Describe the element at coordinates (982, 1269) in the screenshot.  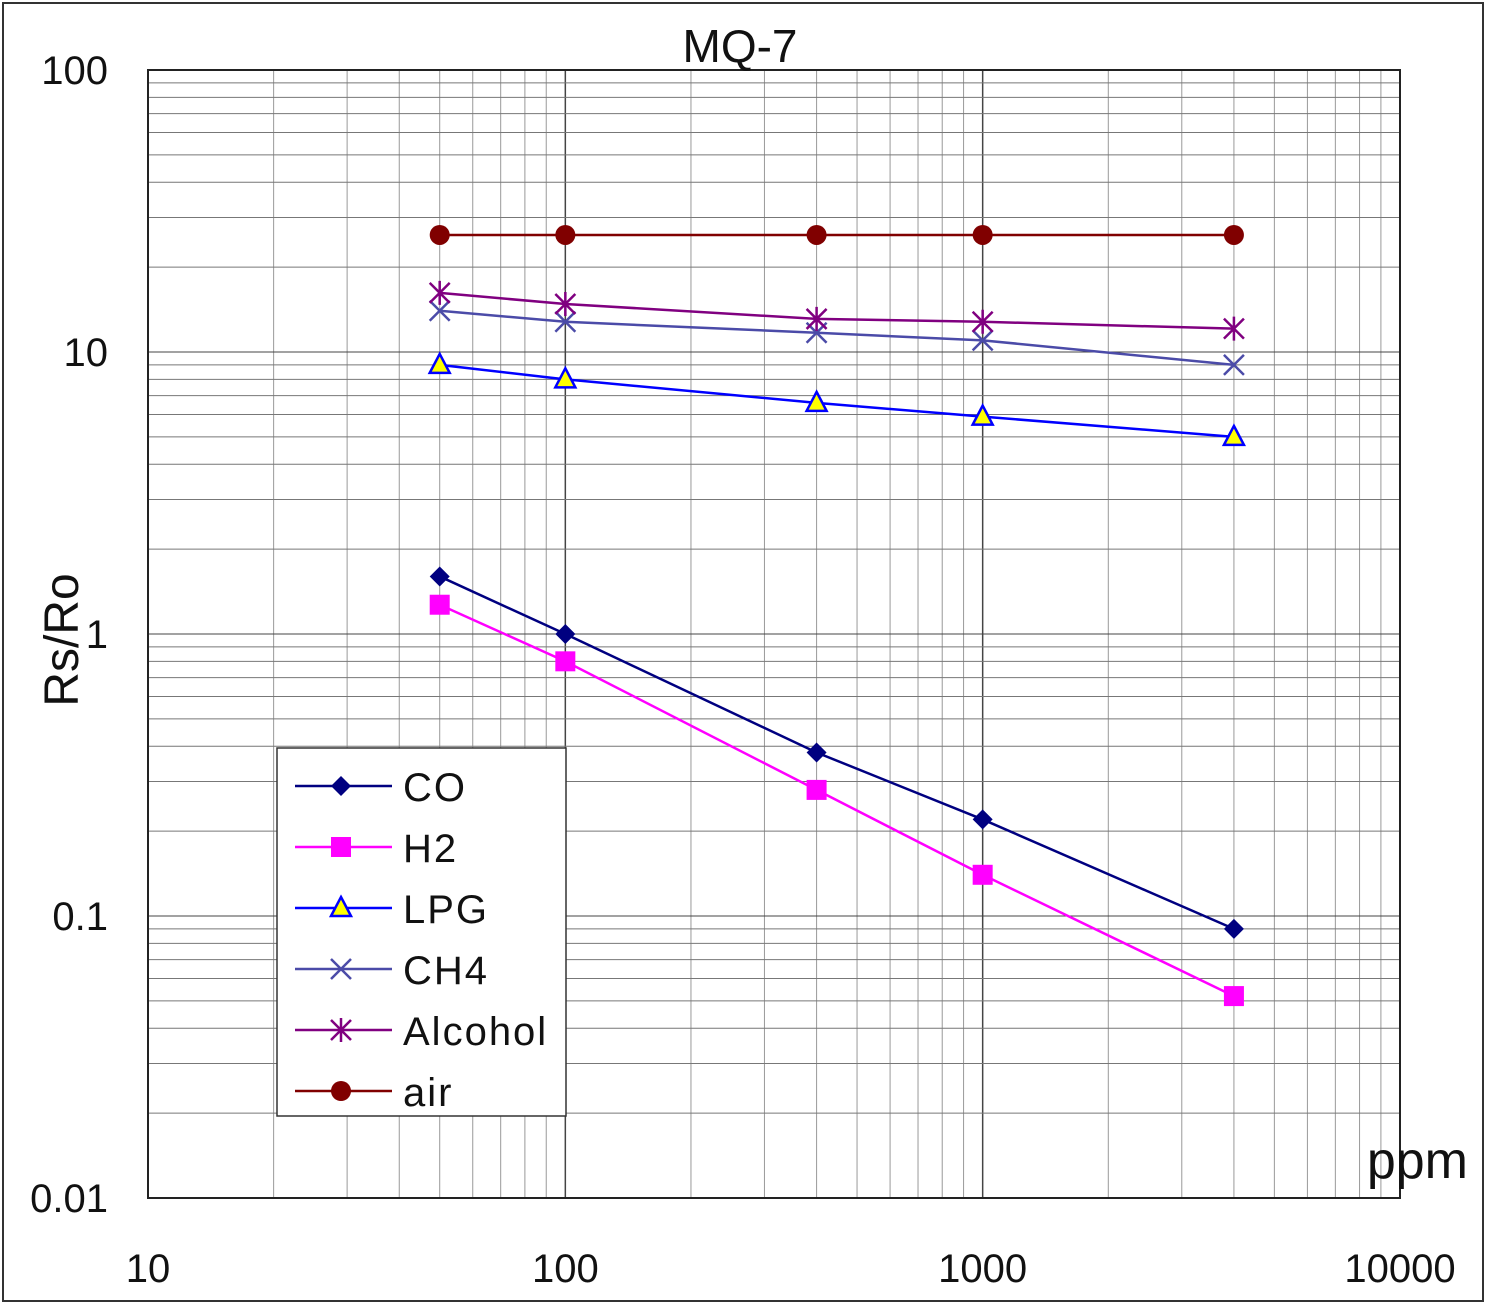
I see `x-tick-label: 1000` at that location.